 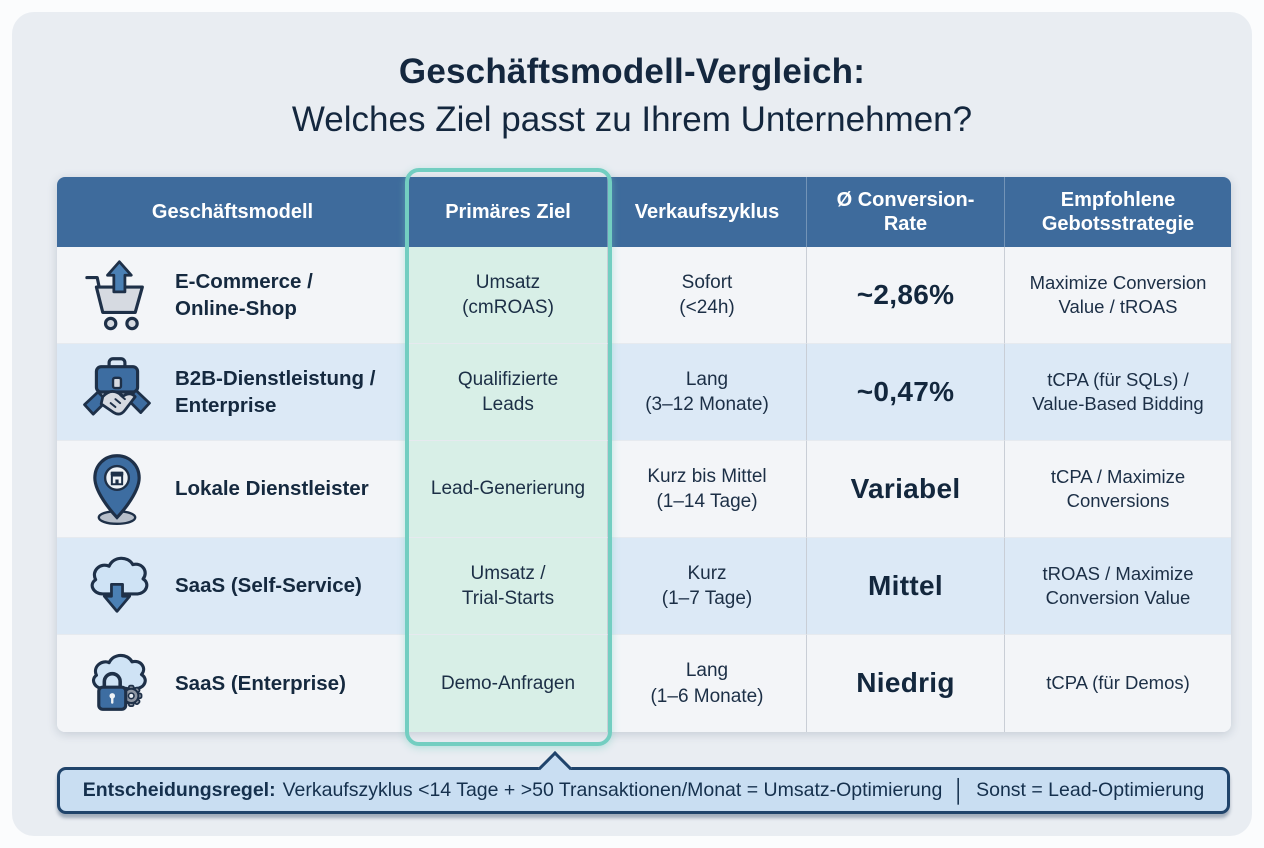 I want to click on cycle-cell: Lang (3–12 Monate), so click(x=707, y=392).